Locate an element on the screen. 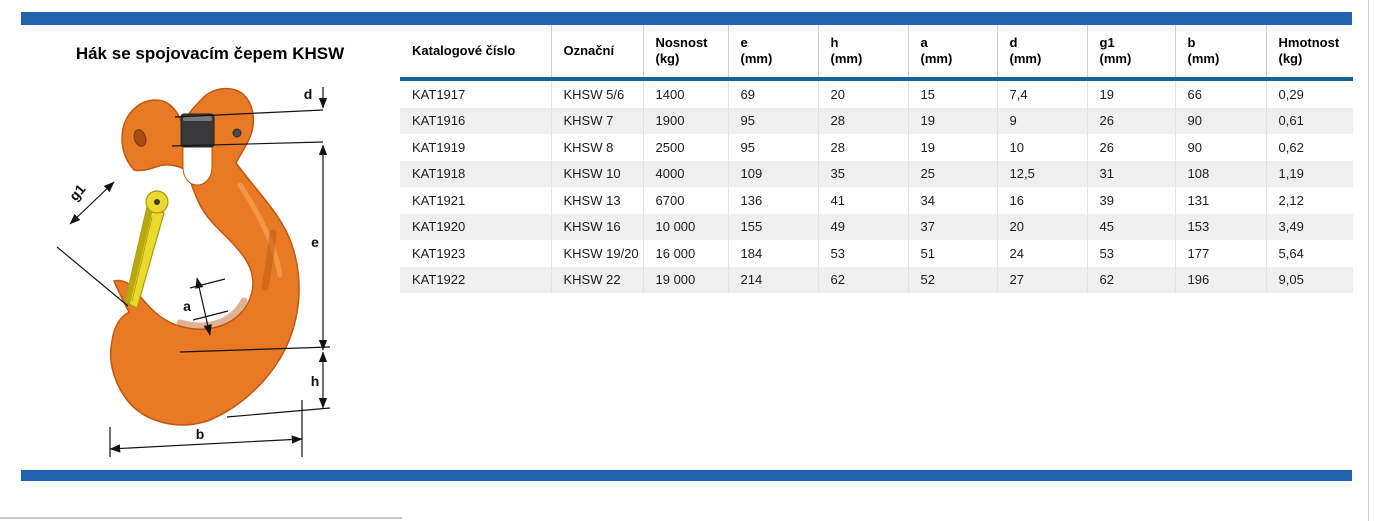 This screenshot has width=1374, height=521. table-cell: 196 is located at coordinates (1221, 279).